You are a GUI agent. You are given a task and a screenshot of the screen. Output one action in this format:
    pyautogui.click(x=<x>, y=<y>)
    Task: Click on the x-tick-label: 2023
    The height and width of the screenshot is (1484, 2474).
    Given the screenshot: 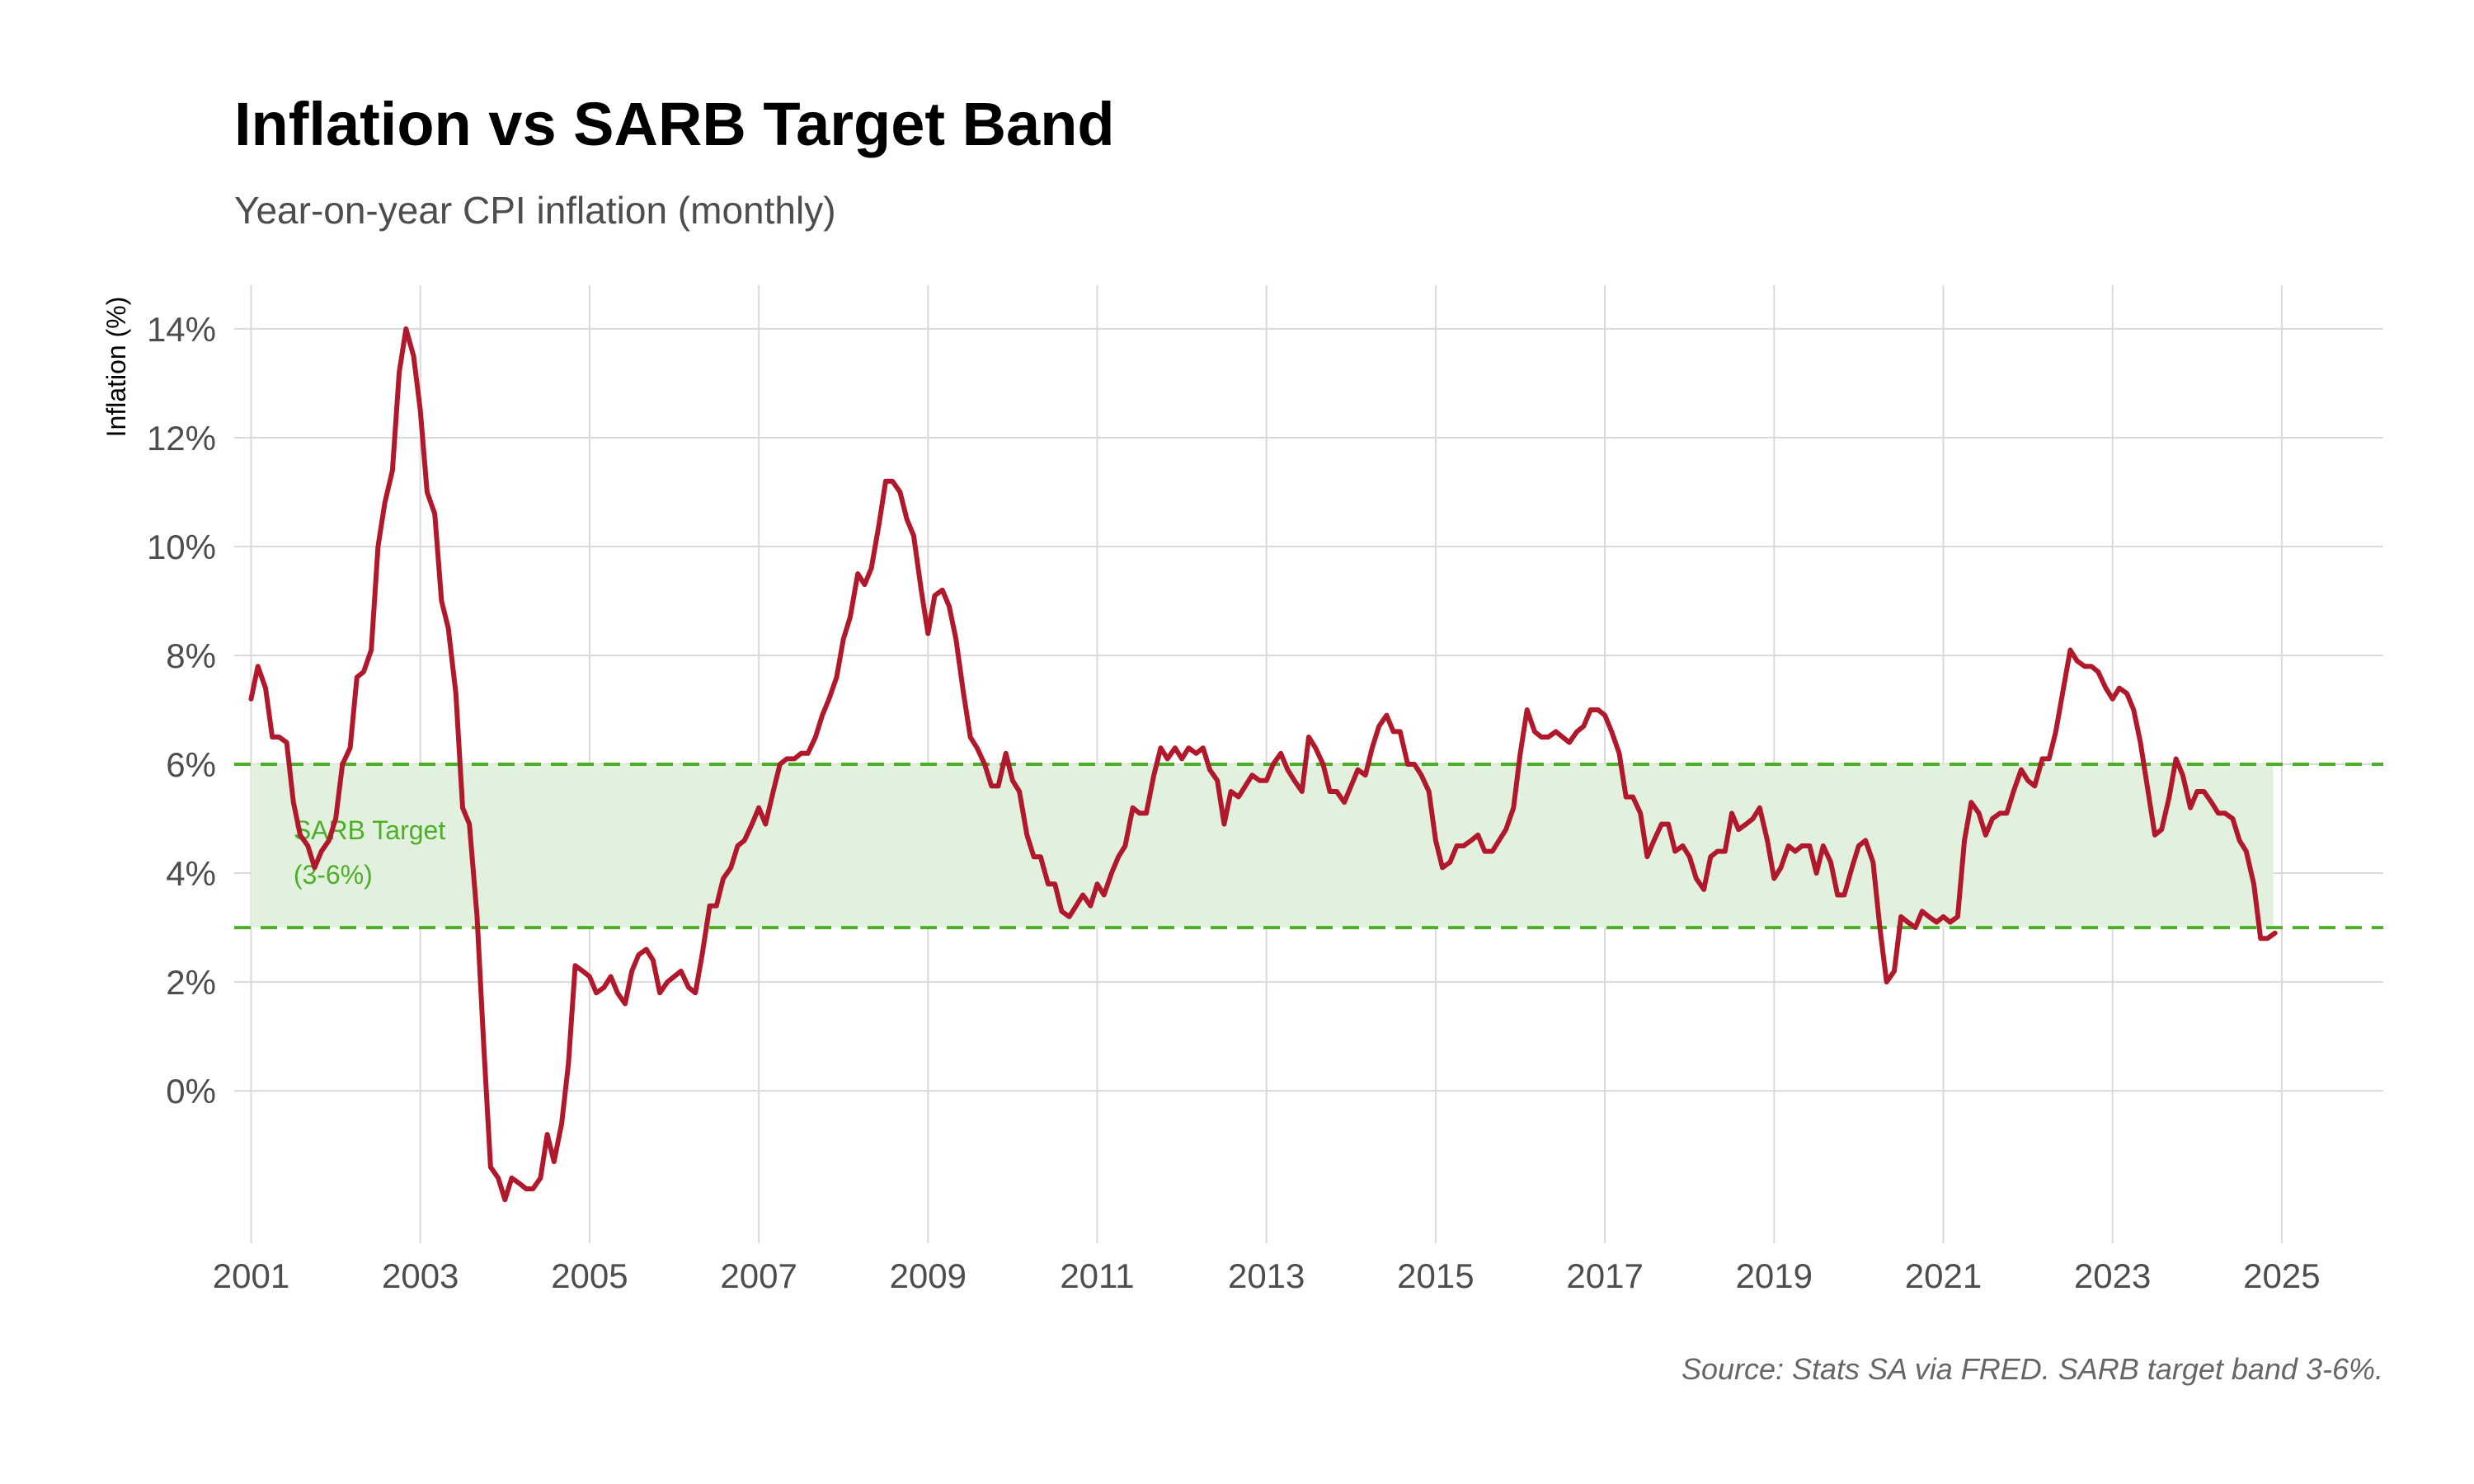 What is the action you would take?
    pyautogui.click(x=2112, y=1275)
    